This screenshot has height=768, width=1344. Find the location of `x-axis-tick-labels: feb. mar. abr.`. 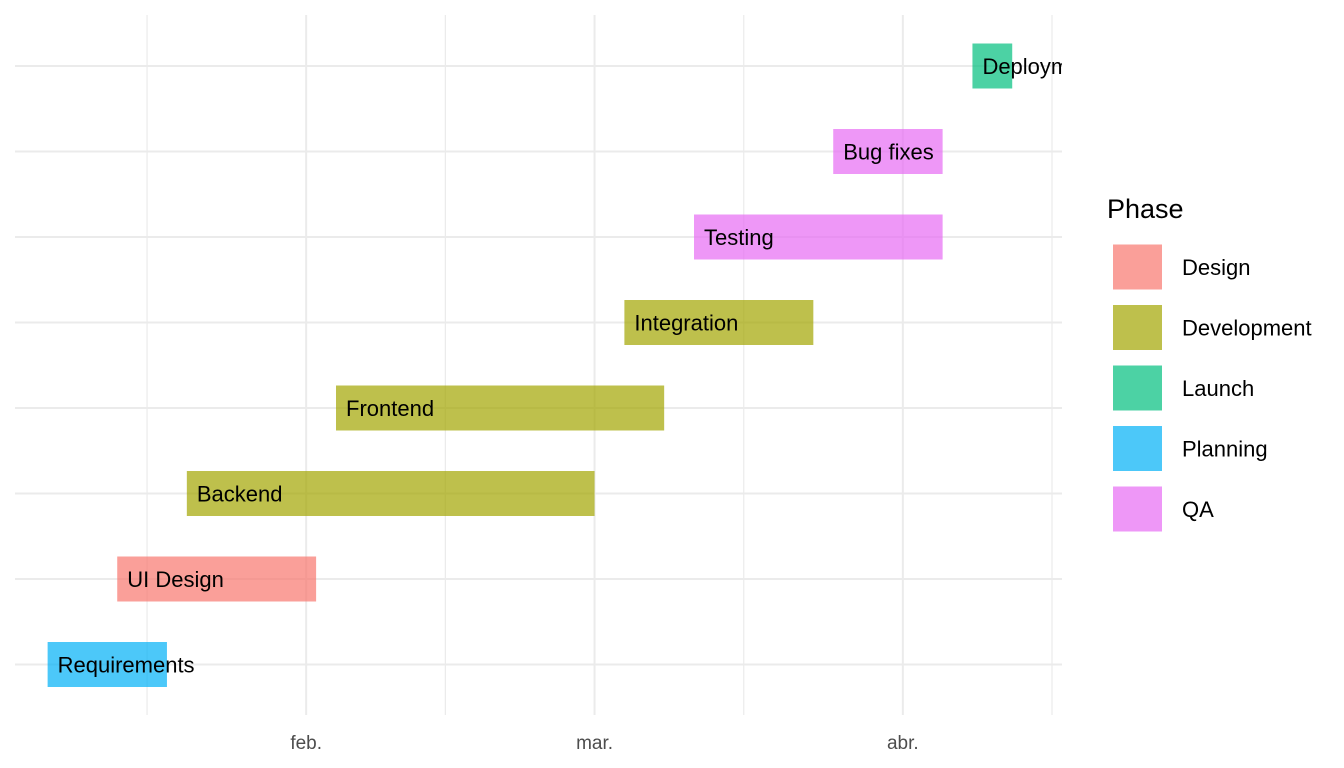

x-axis-tick-labels: feb. mar. abr. is located at coordinates (604, 743).